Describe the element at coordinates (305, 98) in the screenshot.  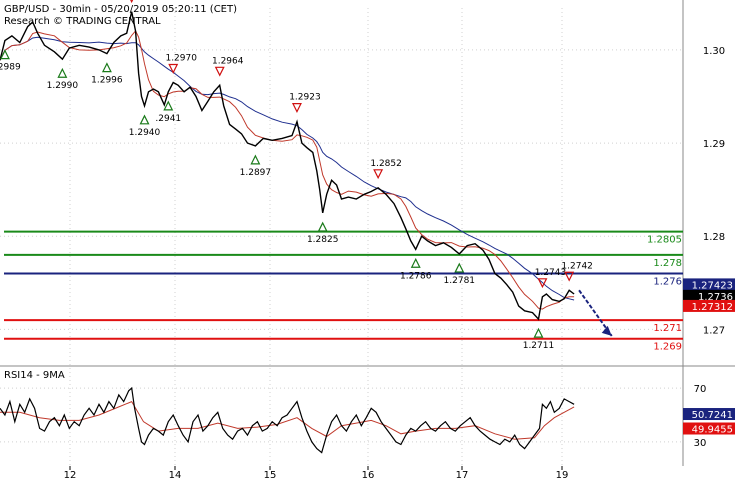
I see `swing-high-label: 1.2923` at that location.